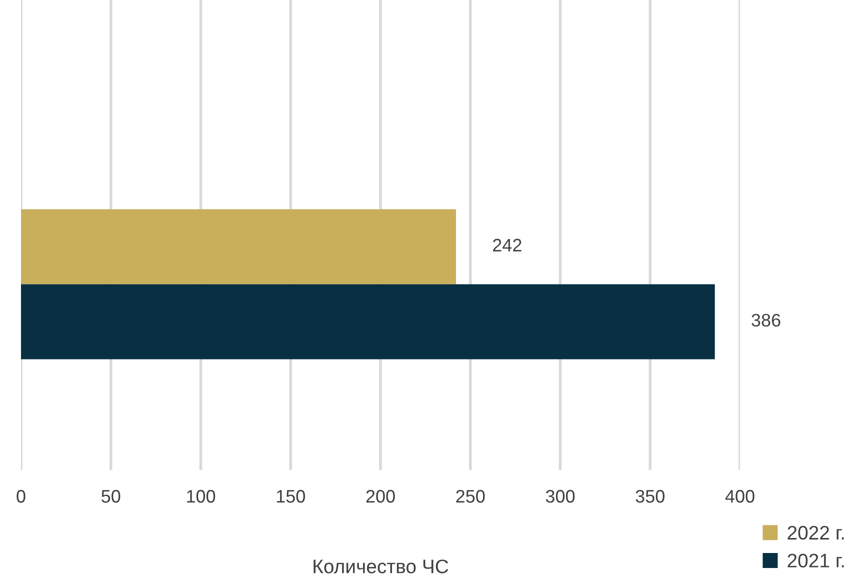  Describe the element at coordinates (507, 245) in the screenshot. I see `data-label: 242` at that location.